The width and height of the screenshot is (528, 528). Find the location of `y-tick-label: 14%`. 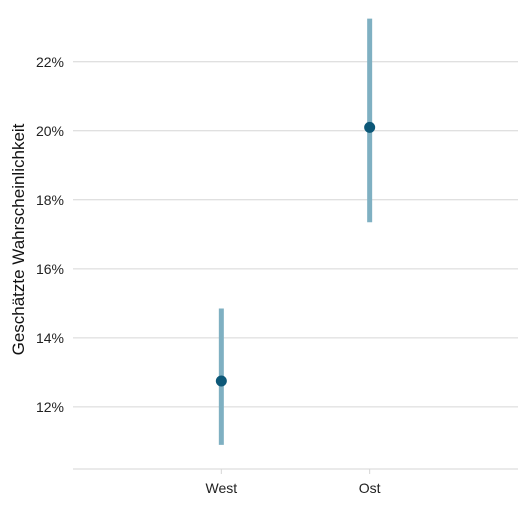

y-tick-label: 14% is located at coordinates (50, 338).